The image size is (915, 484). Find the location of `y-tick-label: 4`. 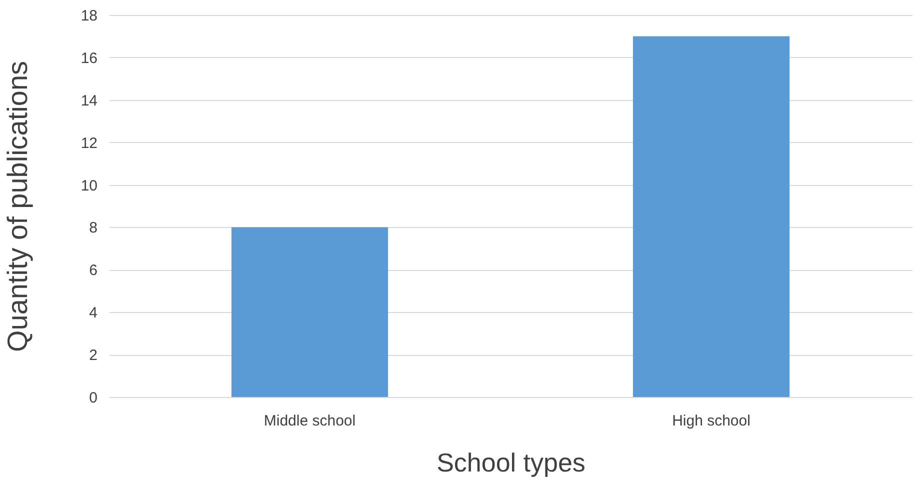

y-tick-label: 4 is located at coordinates (93, 313).